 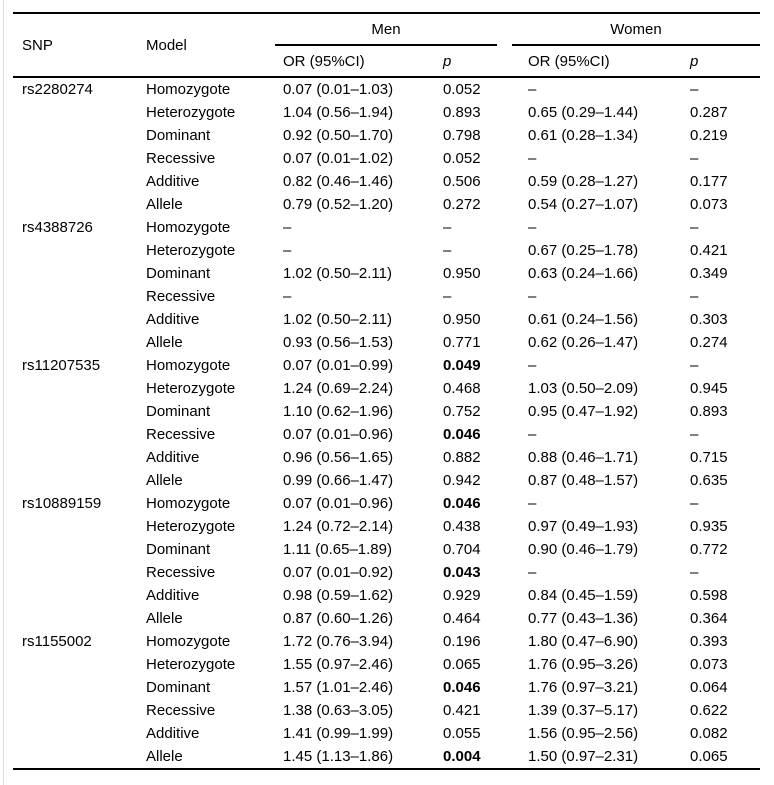 What do you see at coordinates (338, 526) in the screenshot?
I see `men-or-cell: 1.24 (0.72–2.14)` at bounding box center [338, 526].